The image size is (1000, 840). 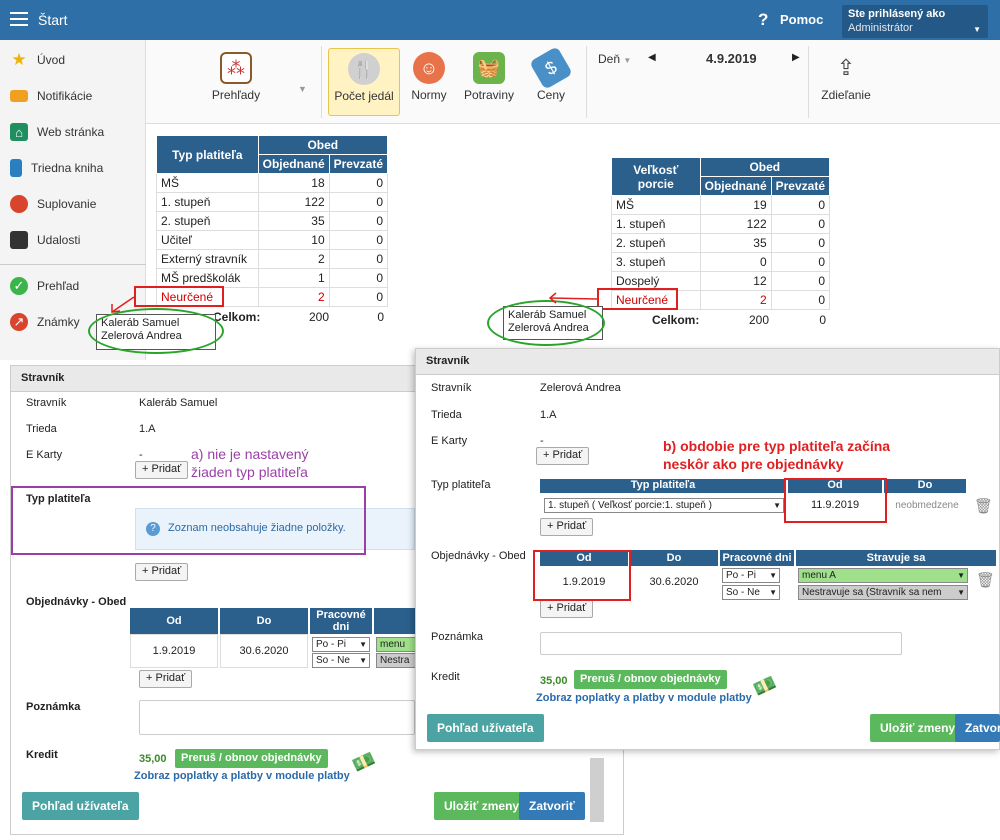 What do you see at coordinates (73, 168) in the screenshot?
I see `sidebar-item-triedna-kniha: Triedna kniha` at bounding box center [73, 168].